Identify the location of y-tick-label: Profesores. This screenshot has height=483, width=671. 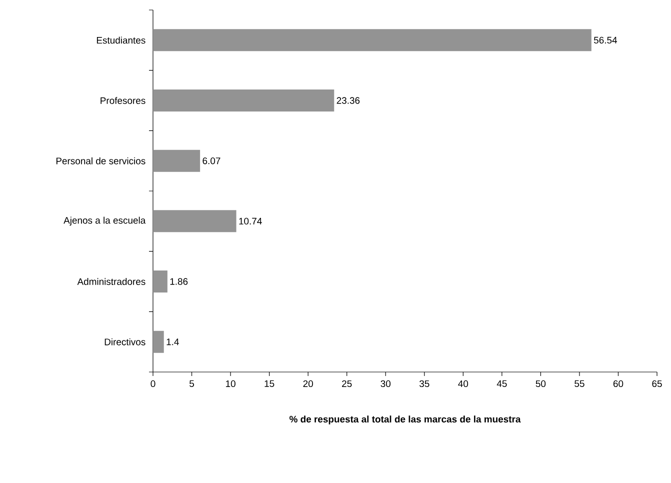
(123, 100).